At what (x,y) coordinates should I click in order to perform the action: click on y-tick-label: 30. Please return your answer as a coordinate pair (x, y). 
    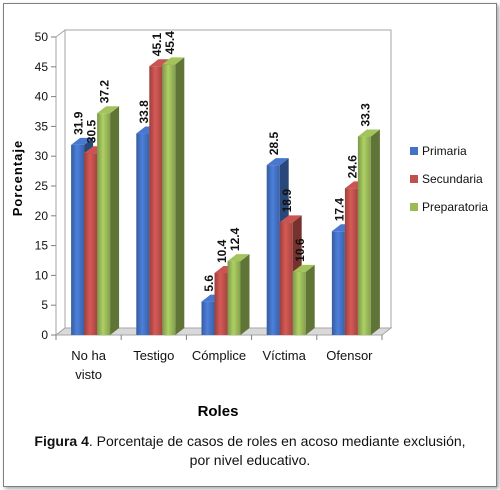
    Looking at the image, I should click on (42, 156).